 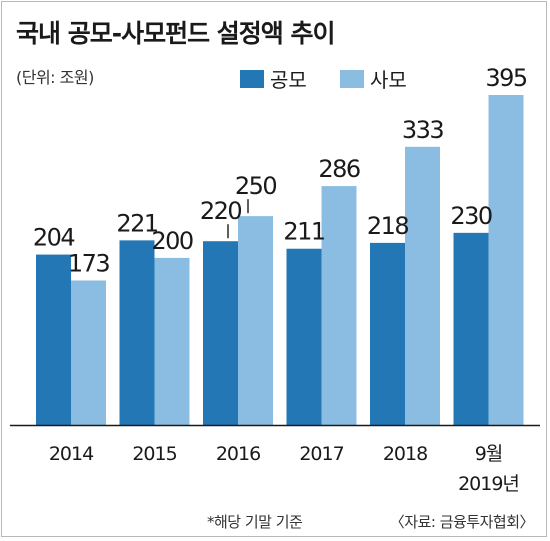 What do you see at coordinates (489, 454) in the screenshot?
I see `x-tick-label-5-line-0: 9월` at bounding box center [489, 454].